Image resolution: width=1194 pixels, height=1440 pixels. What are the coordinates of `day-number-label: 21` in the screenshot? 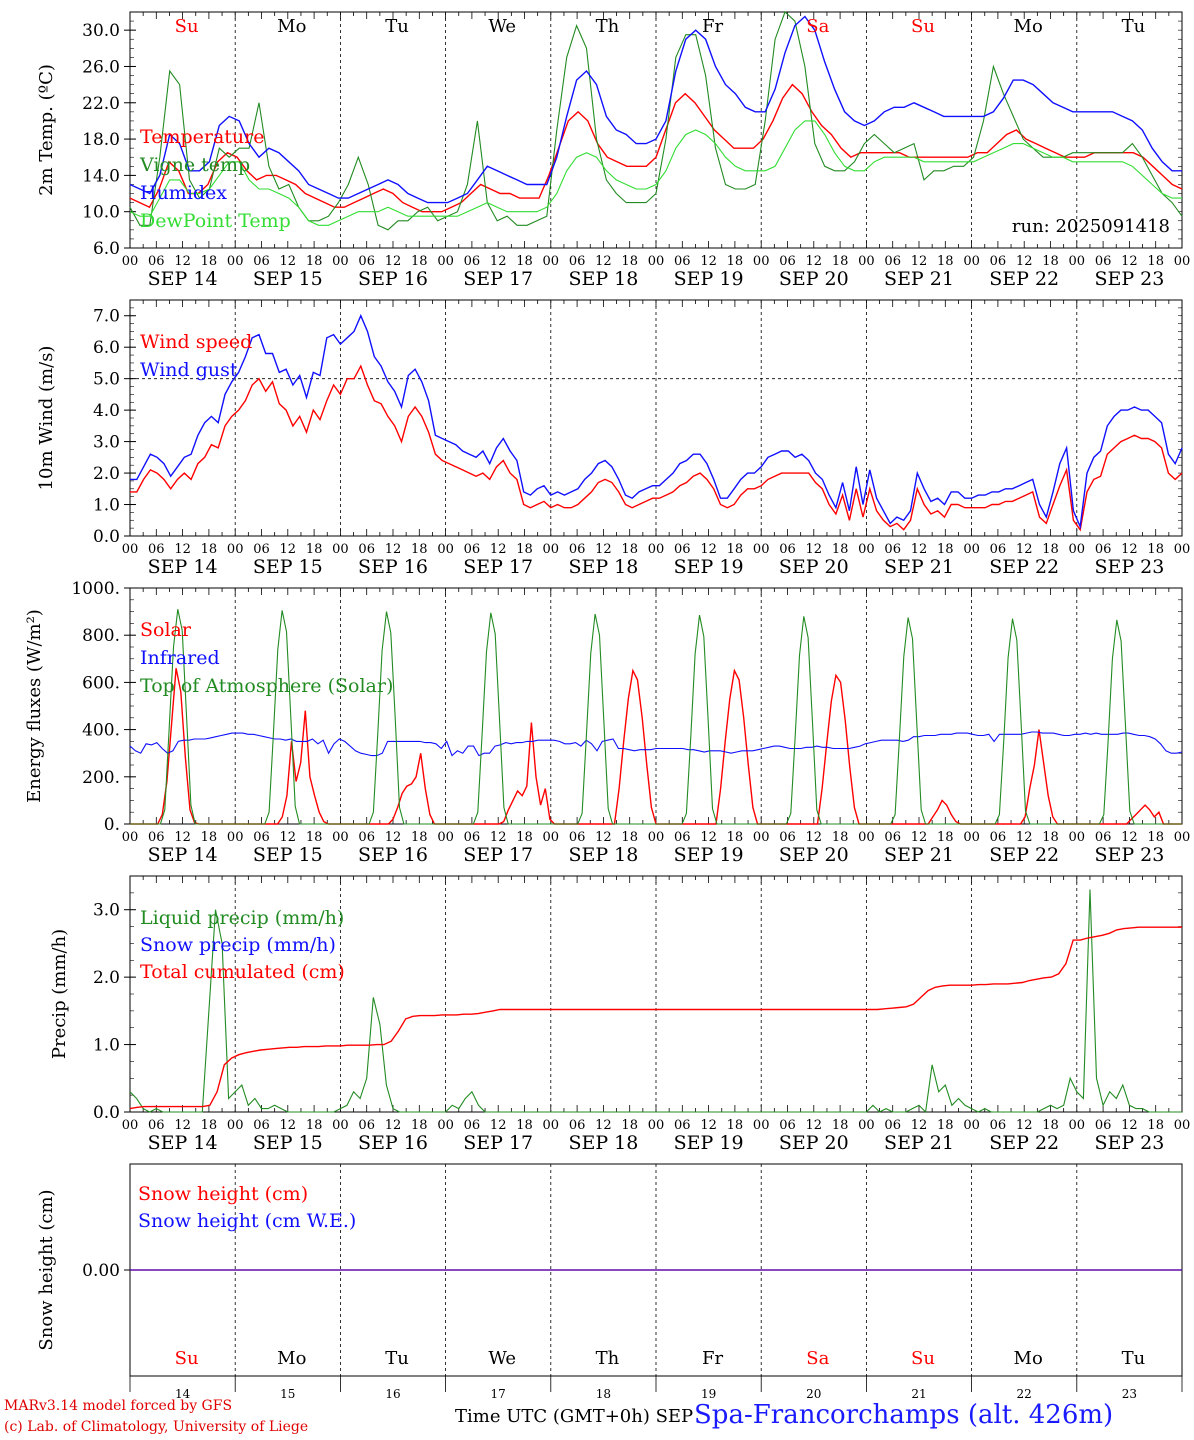 It's located at (918, 1394).